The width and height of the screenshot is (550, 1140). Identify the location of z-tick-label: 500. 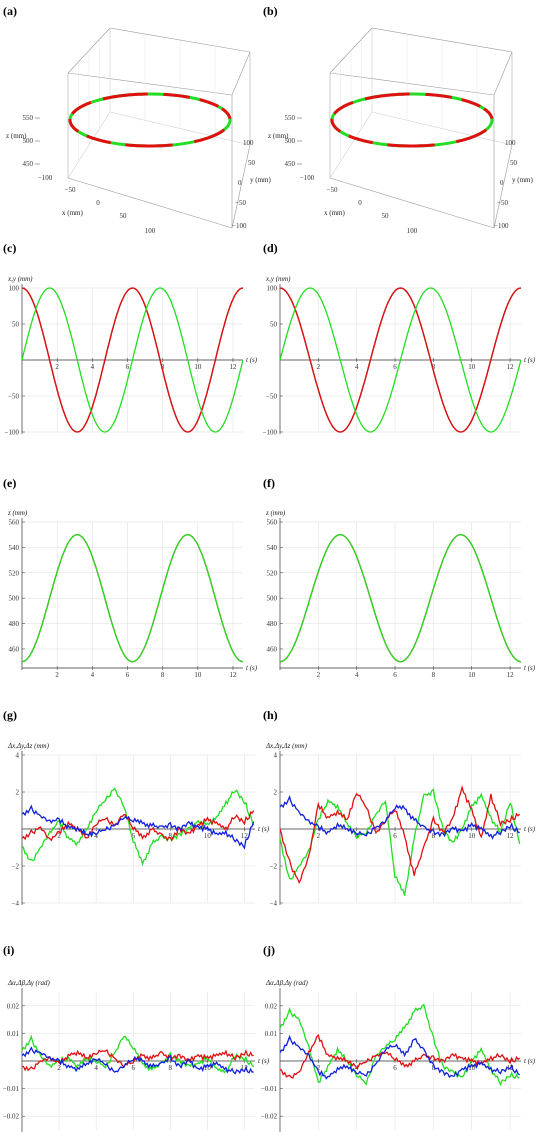
(290, 141).